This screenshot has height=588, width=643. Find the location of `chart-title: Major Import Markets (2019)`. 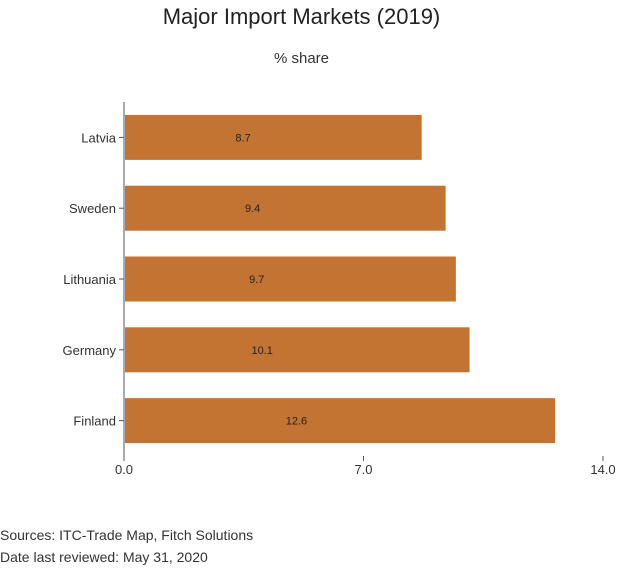

chart-title: Major Import Markets (2019) is located at coordinates (301, 16).